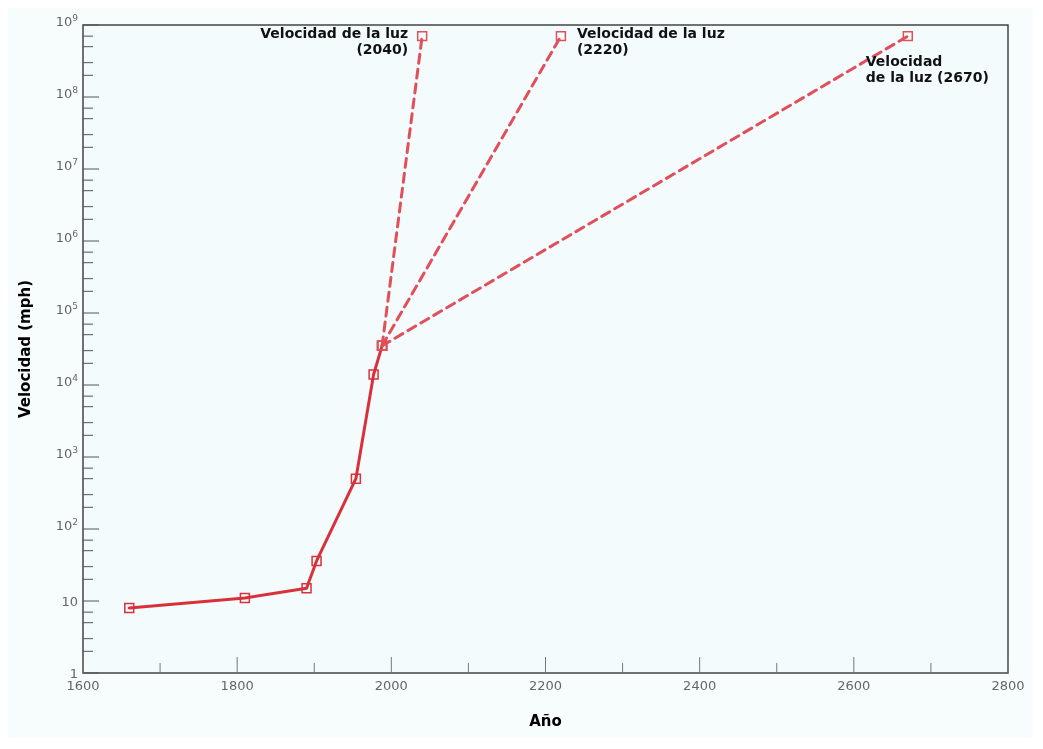 Image resolution: width=1043 pixels, height=749 pixels. Describe the element at coordinates (25, 349) in the screenshot. I see `y-axis-title: Velocidad (mph)` at that location.